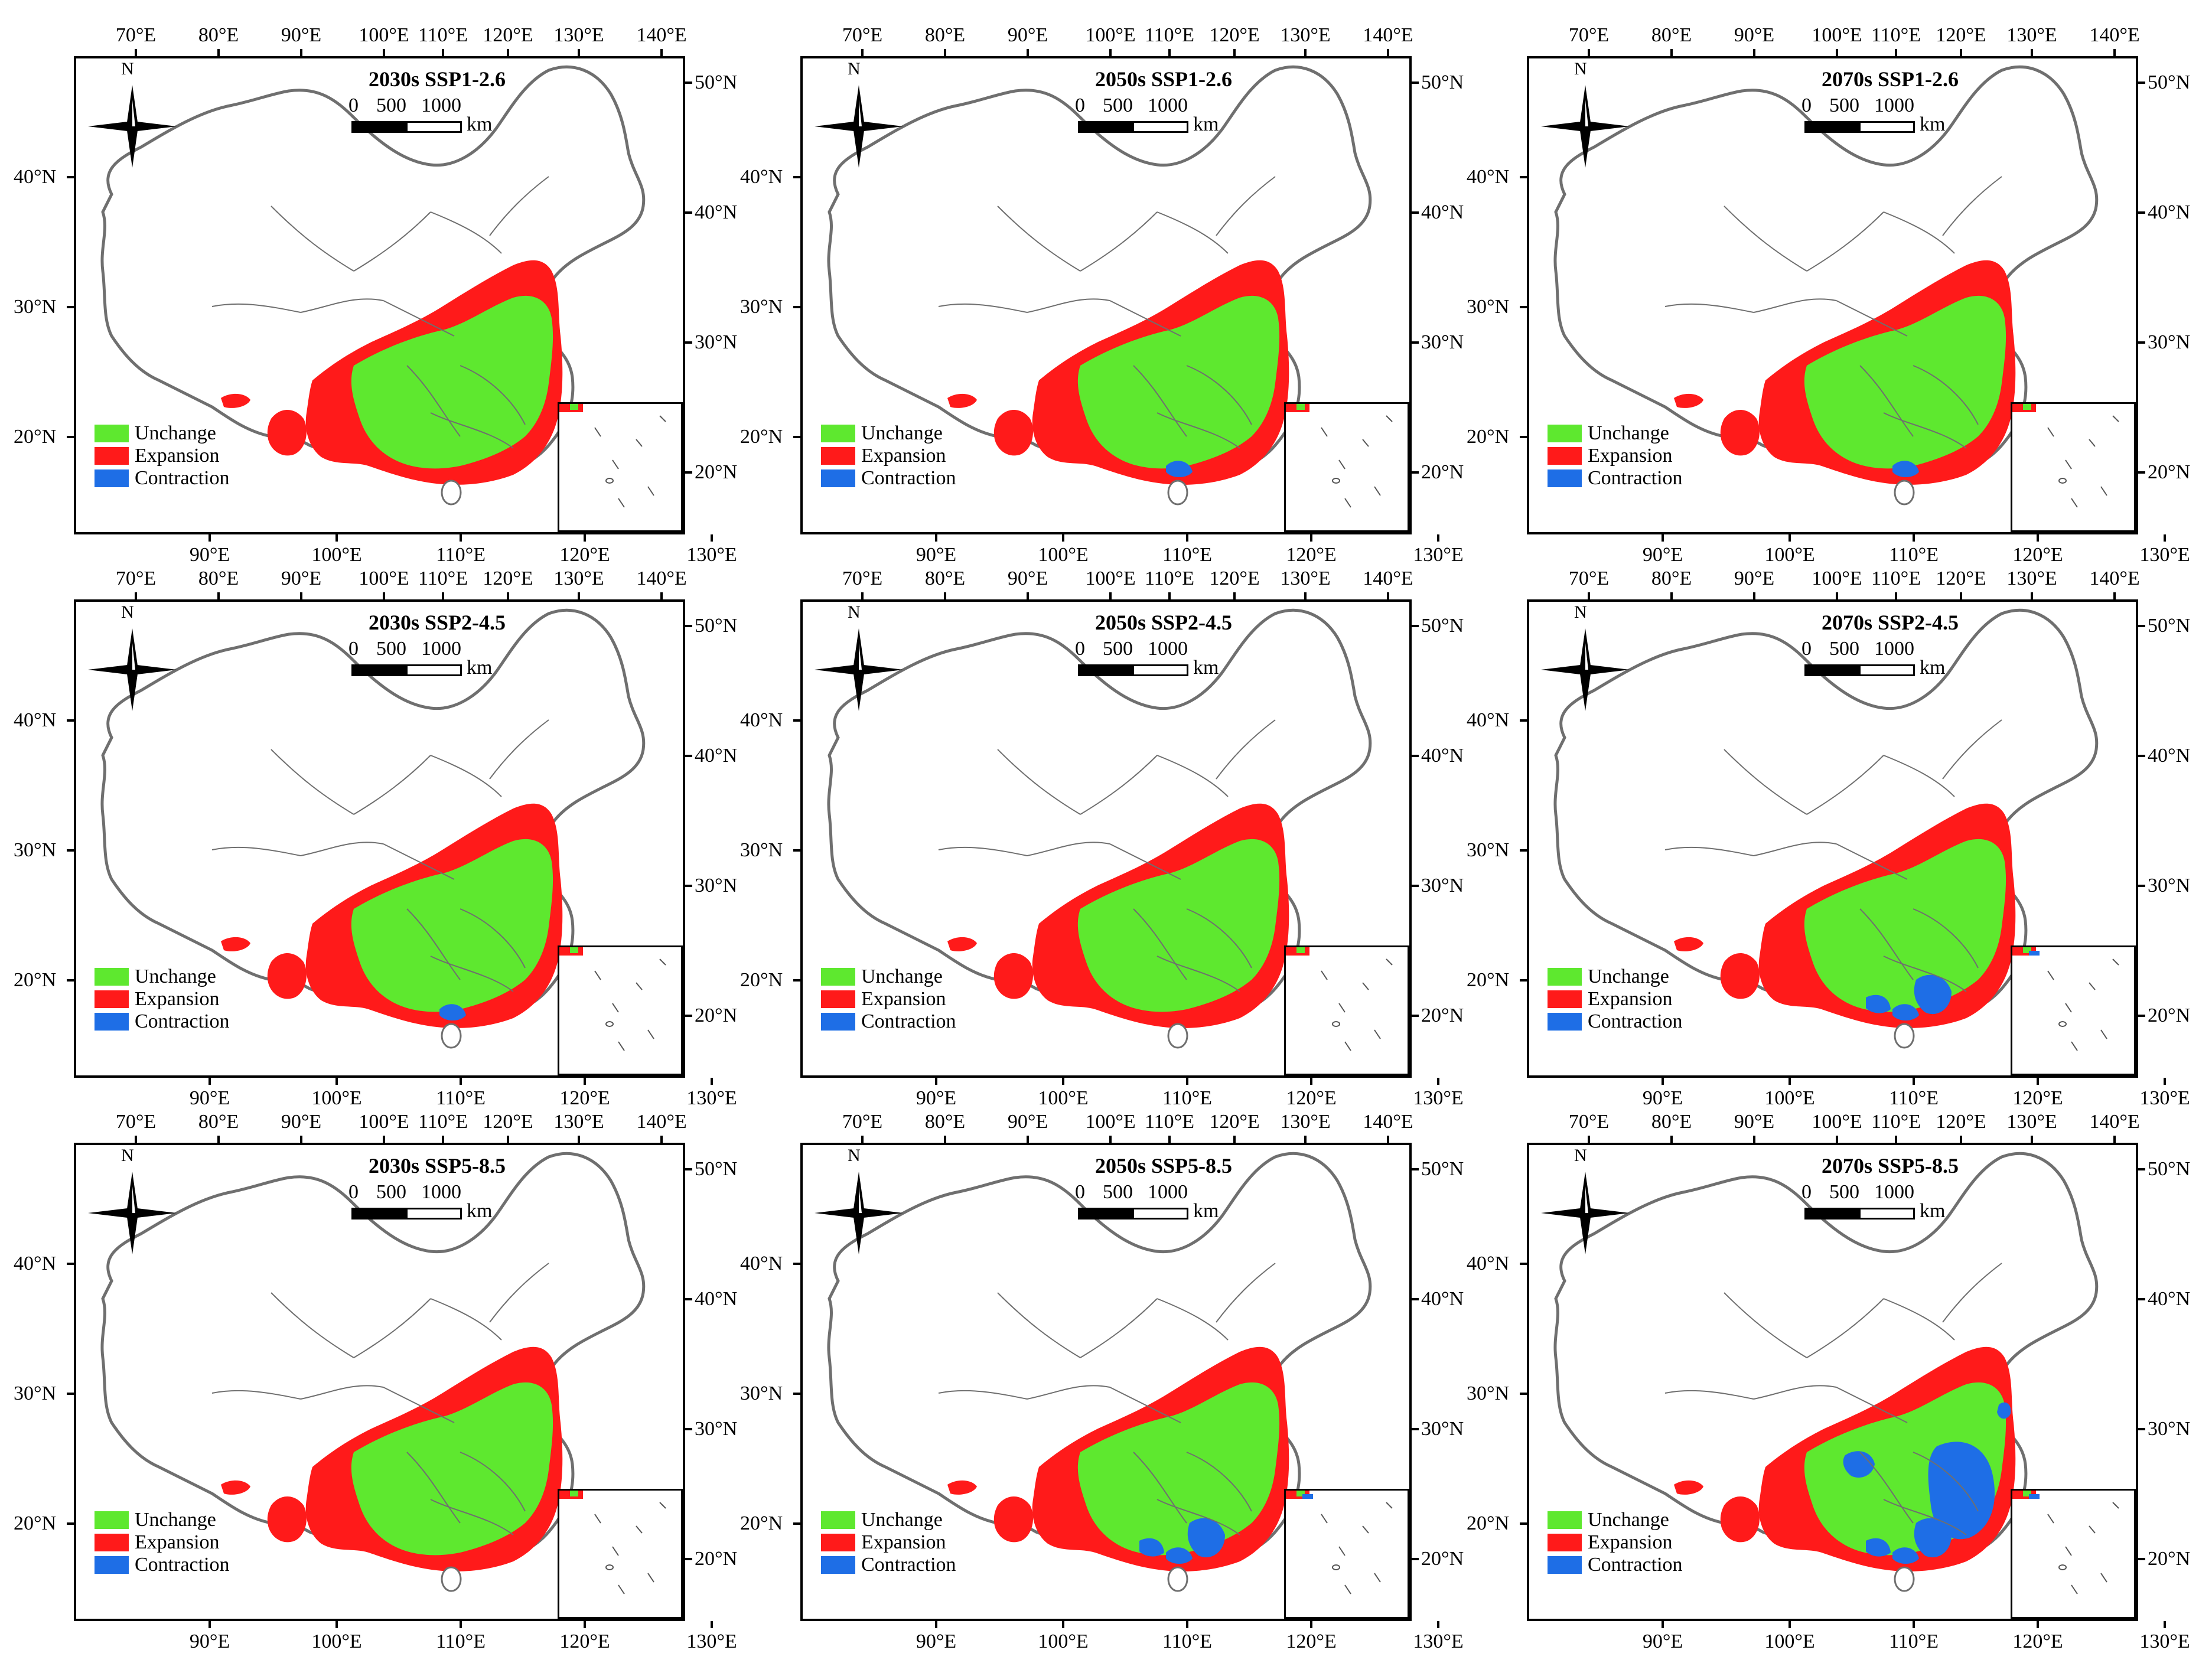  I want to click on panel-title: 2030s SSP5-8.5, so click(437, 1166).